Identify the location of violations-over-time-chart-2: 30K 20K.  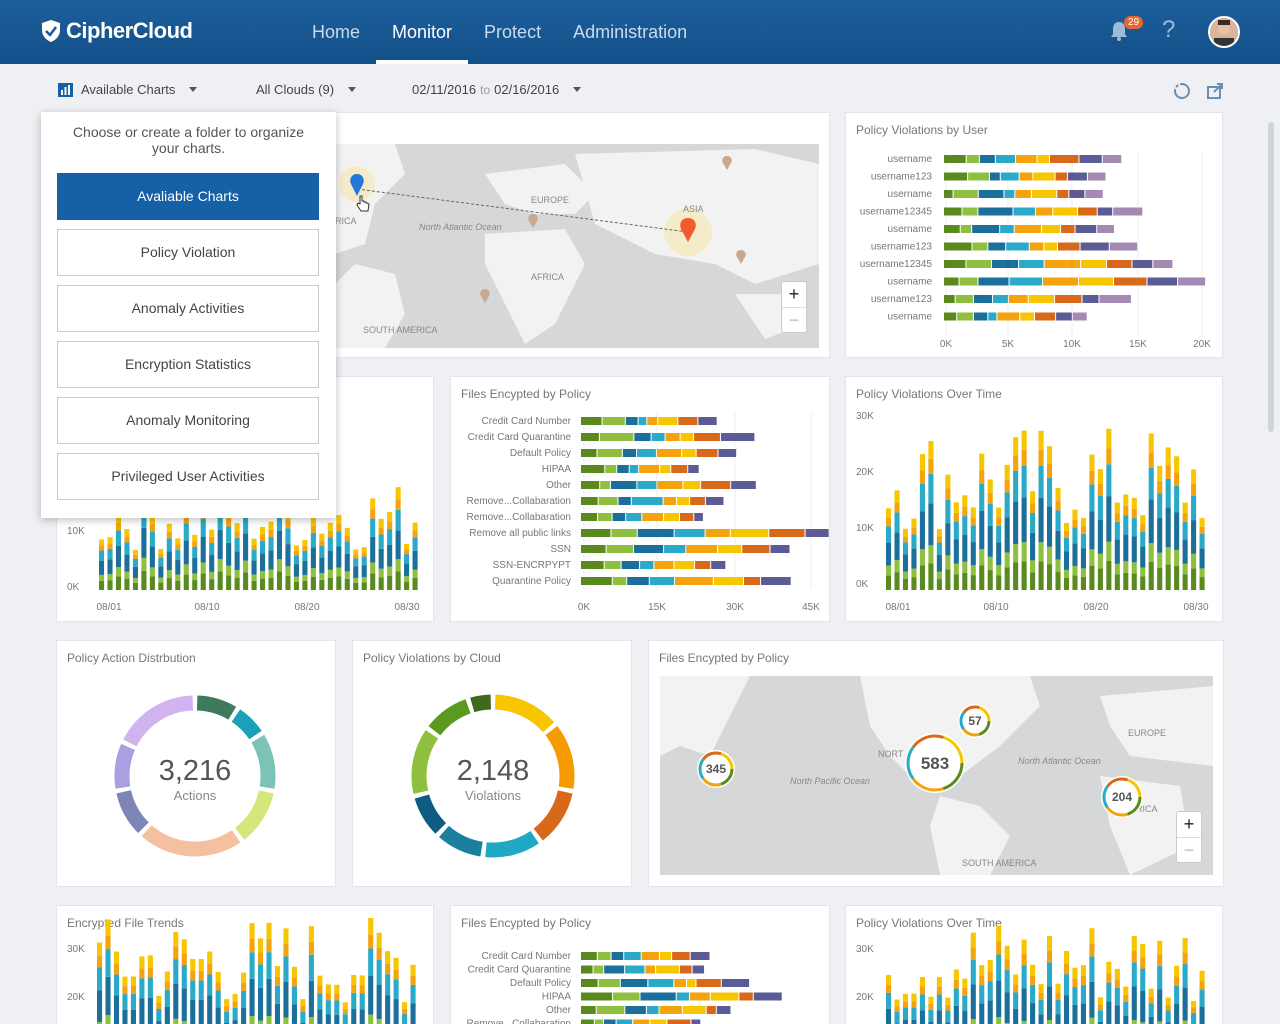
(1035, 965).